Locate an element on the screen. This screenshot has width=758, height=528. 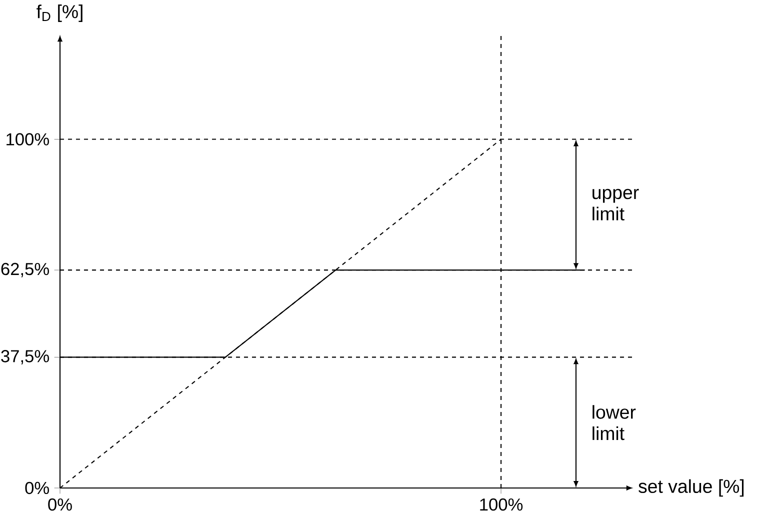
y-tick-label: 37,5% is located at coordinates (25, 357).